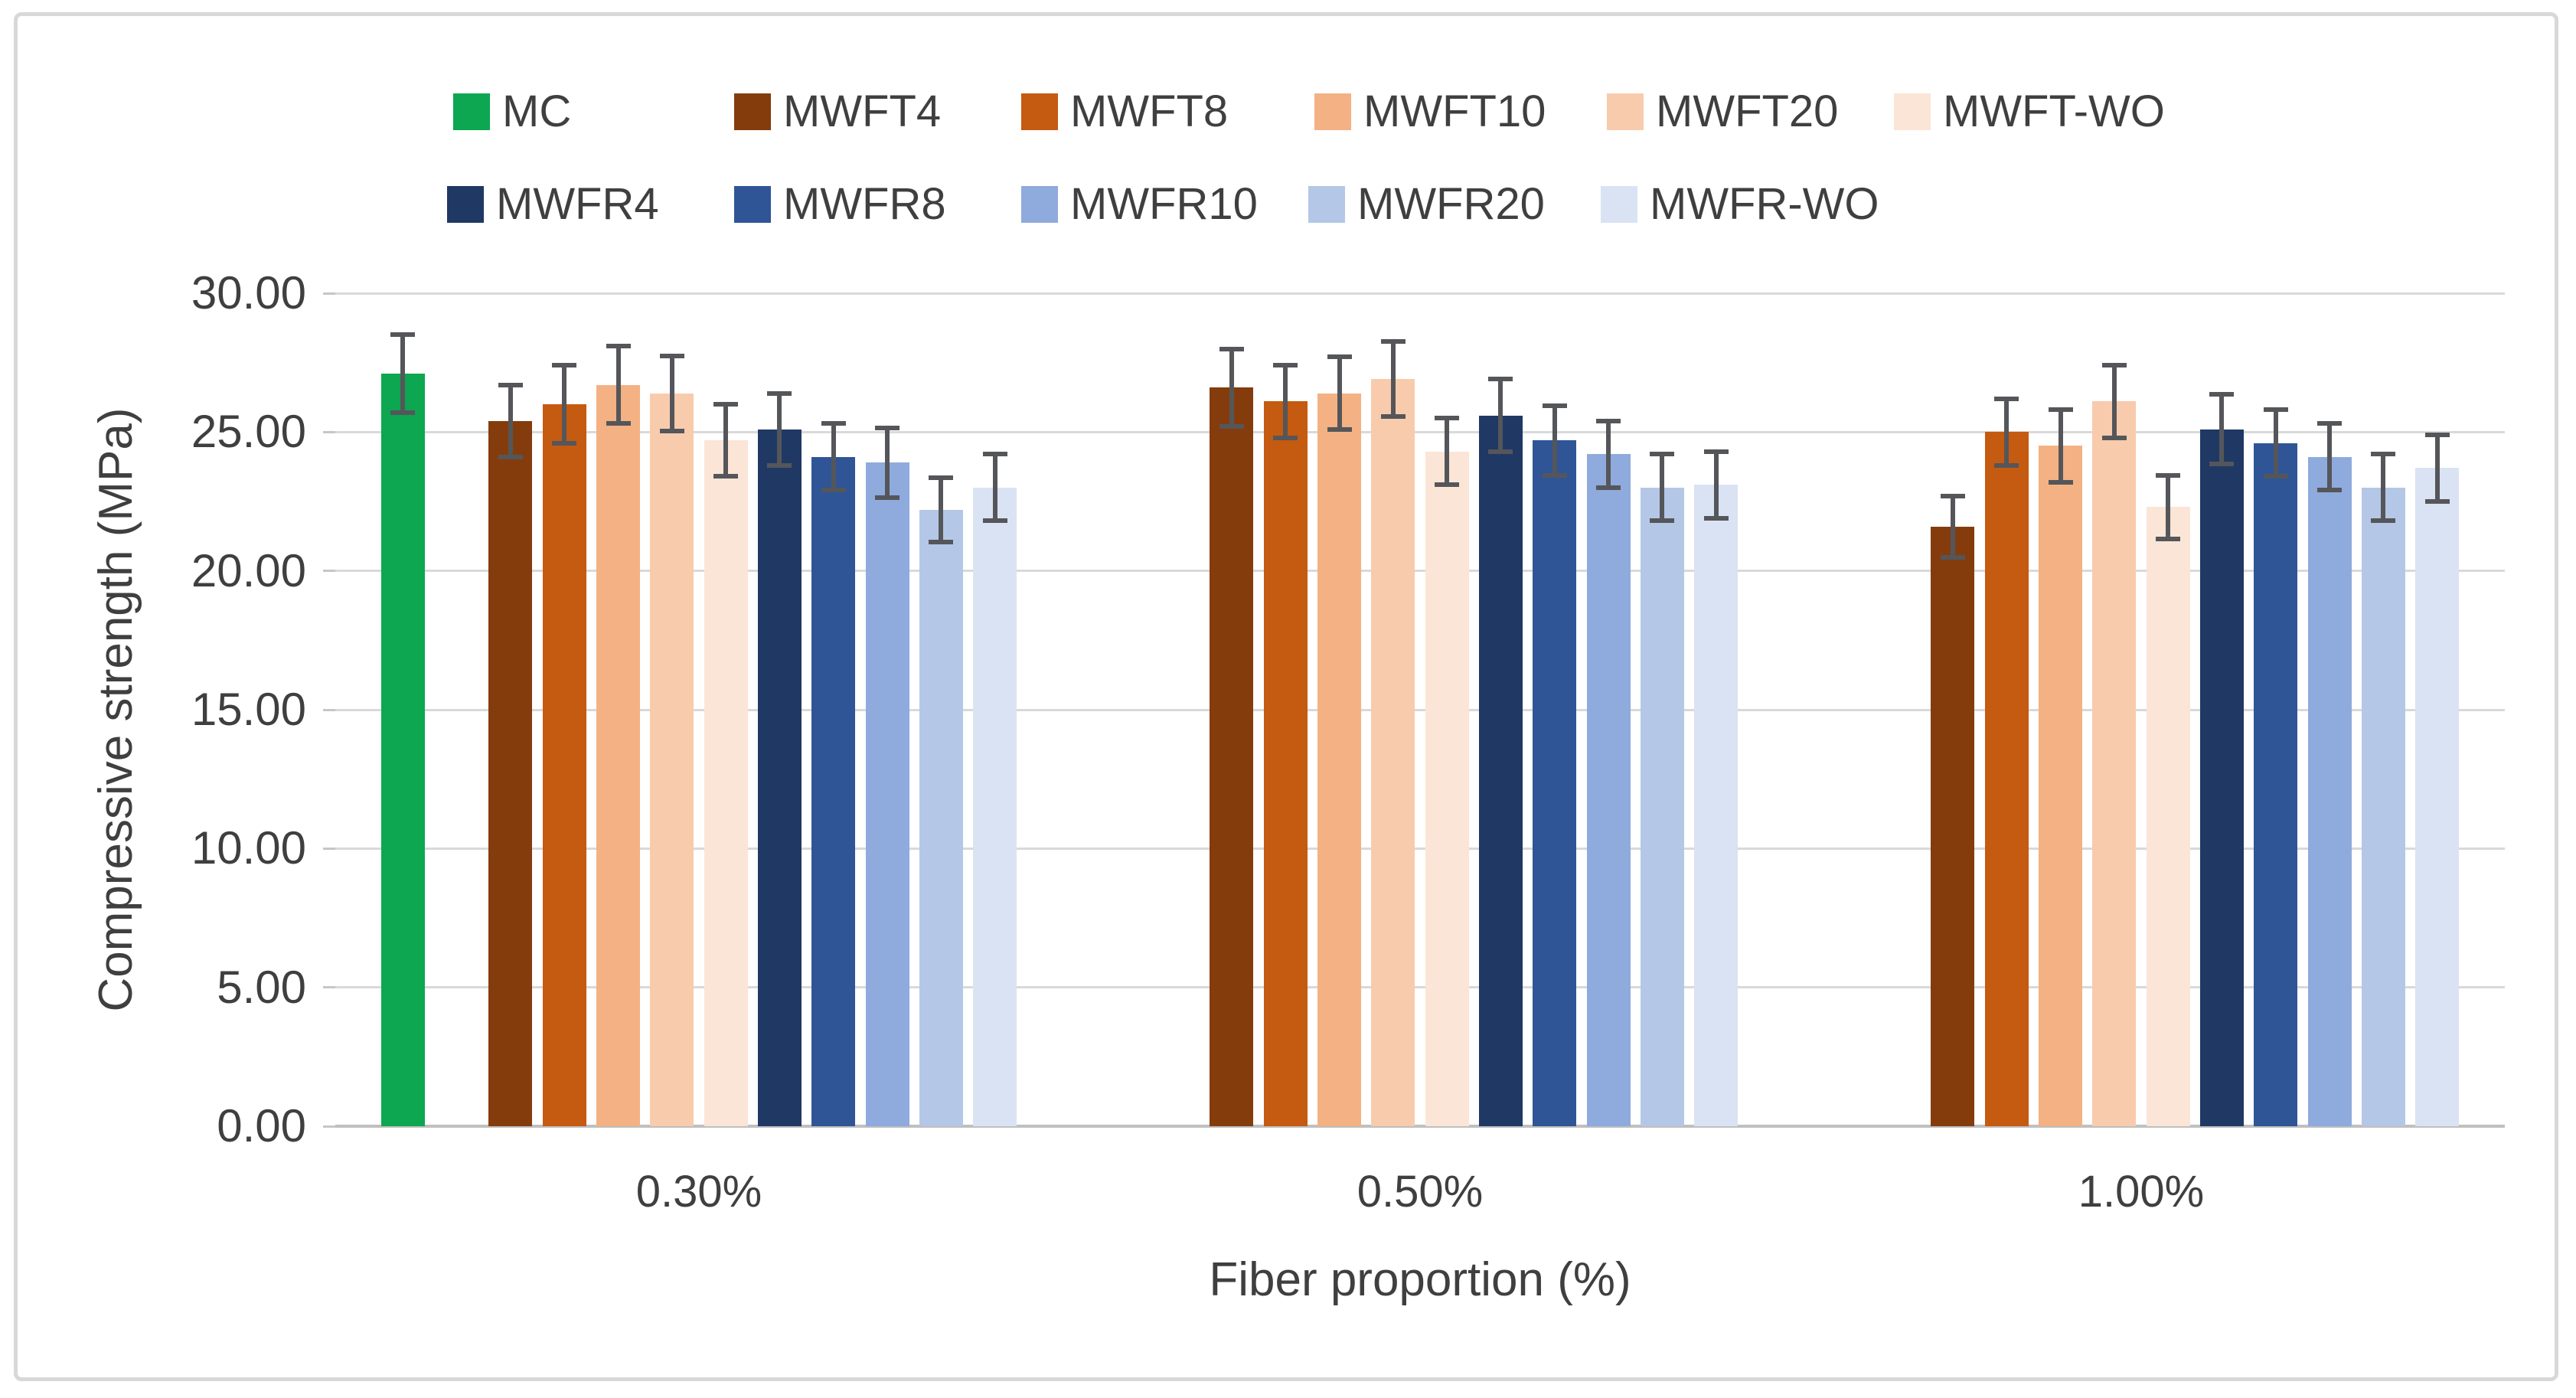  Describe the element at coordinates (2437, 467) in the screenshot. I see `errorbar-mwfr-wo-cat2` at that location.